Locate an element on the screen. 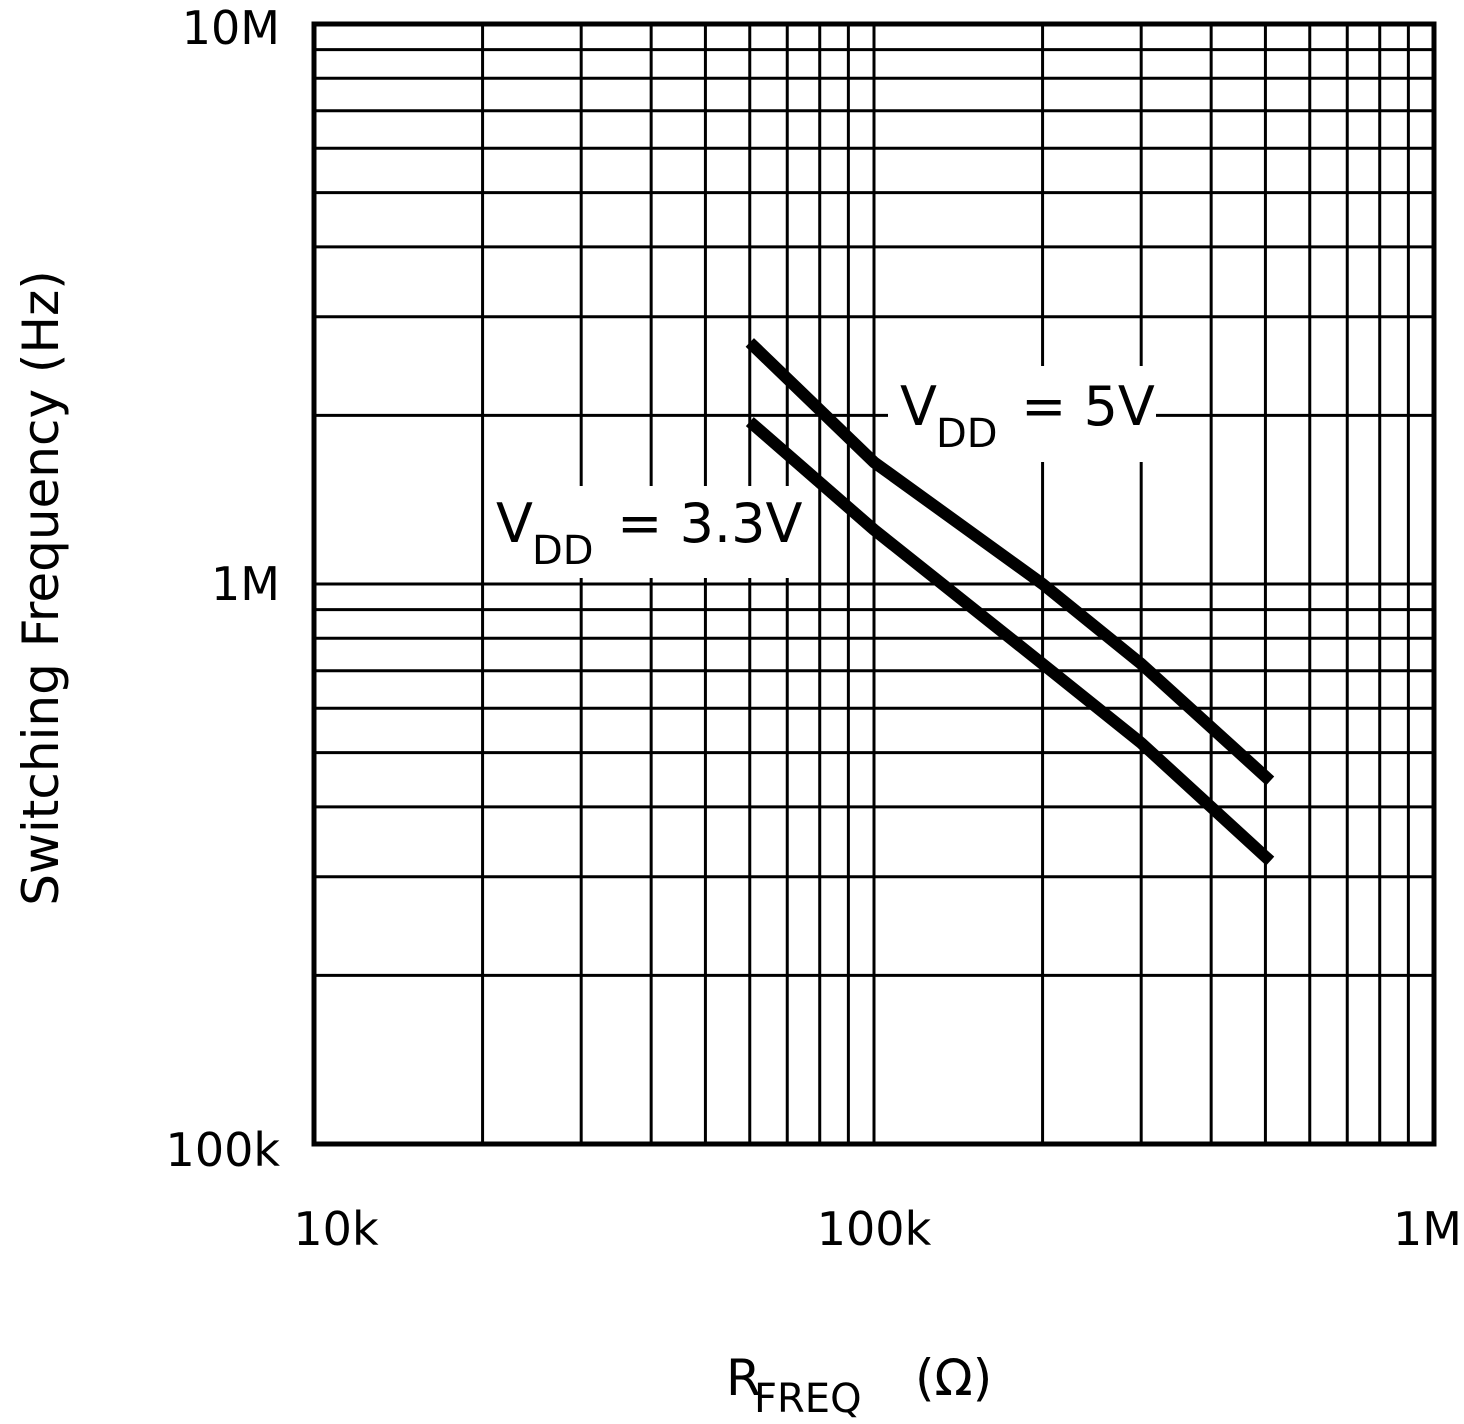 The image size is (1464, 1424). y-axis-title: Switching Frequency (Hz) is located at coordinates (41, 588).